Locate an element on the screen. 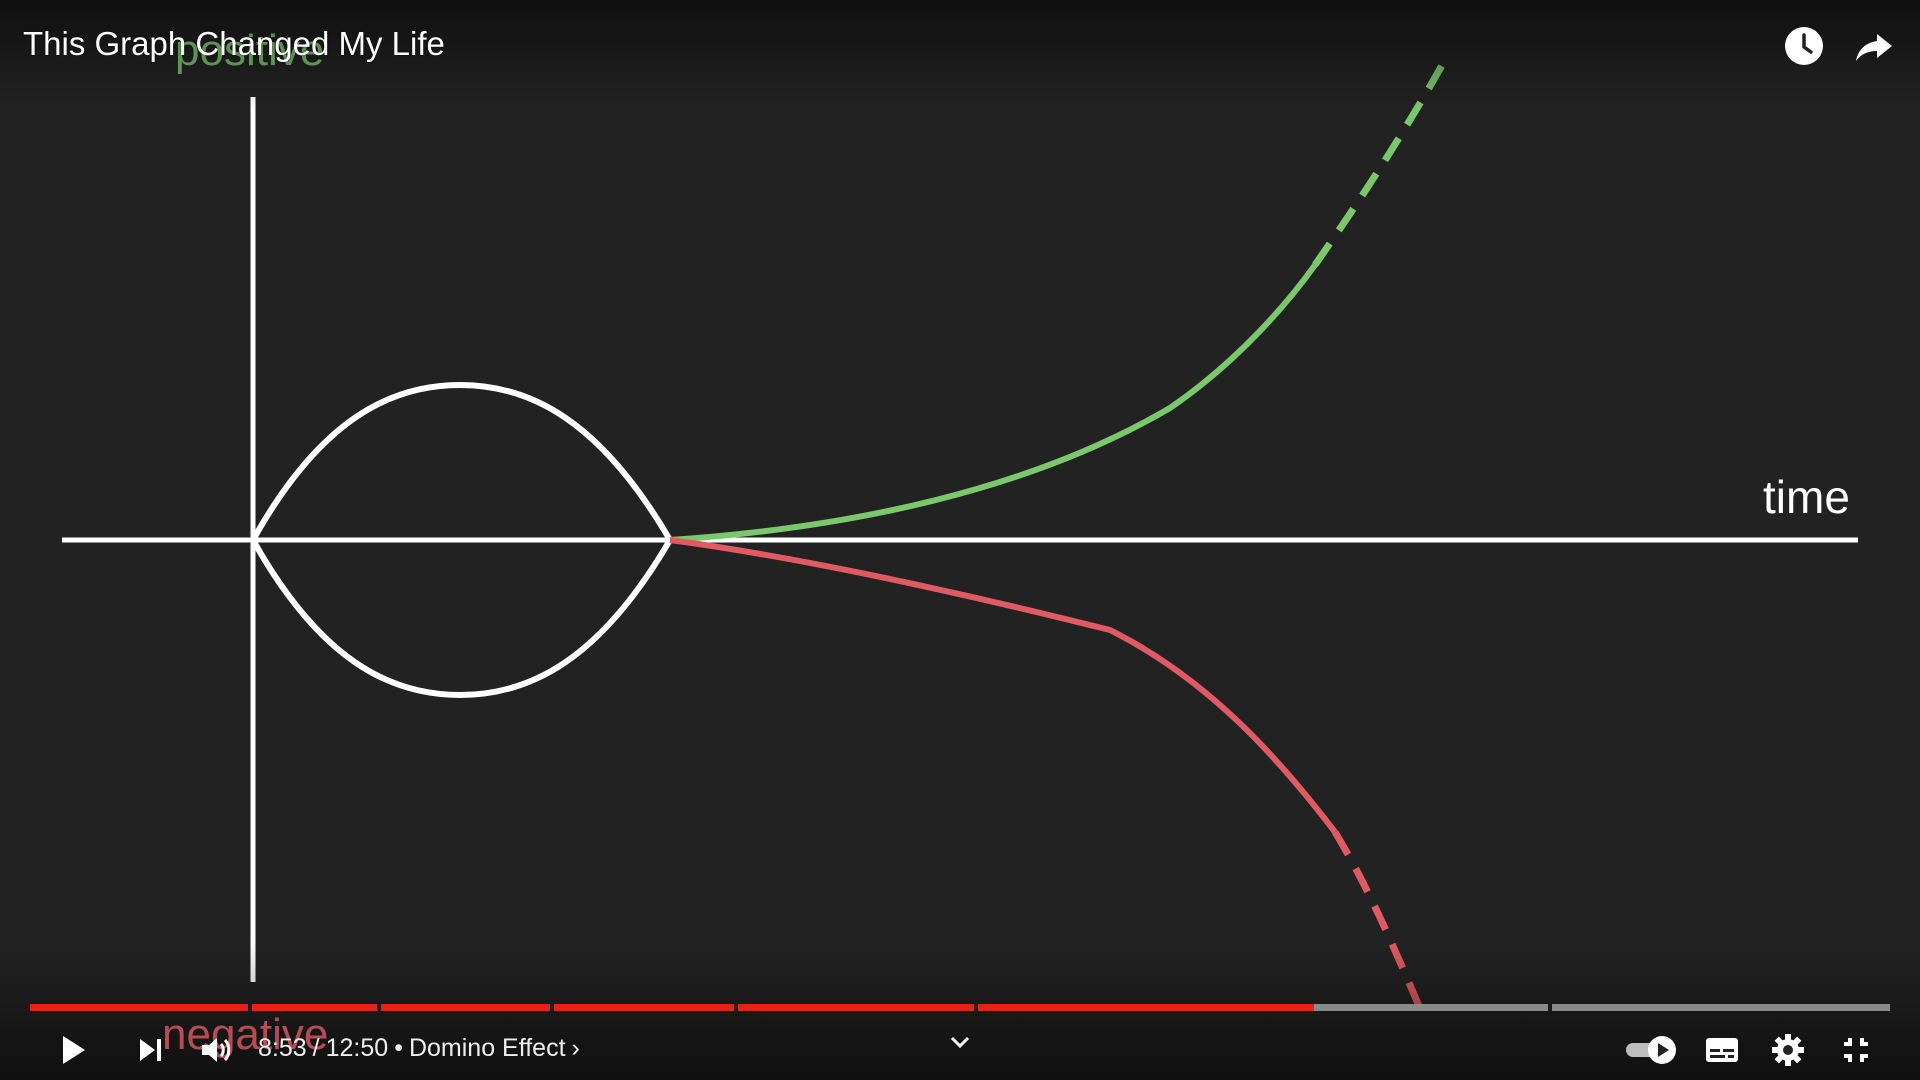  chapter-chevron-icon: › is located at coordinates (575, 1048).